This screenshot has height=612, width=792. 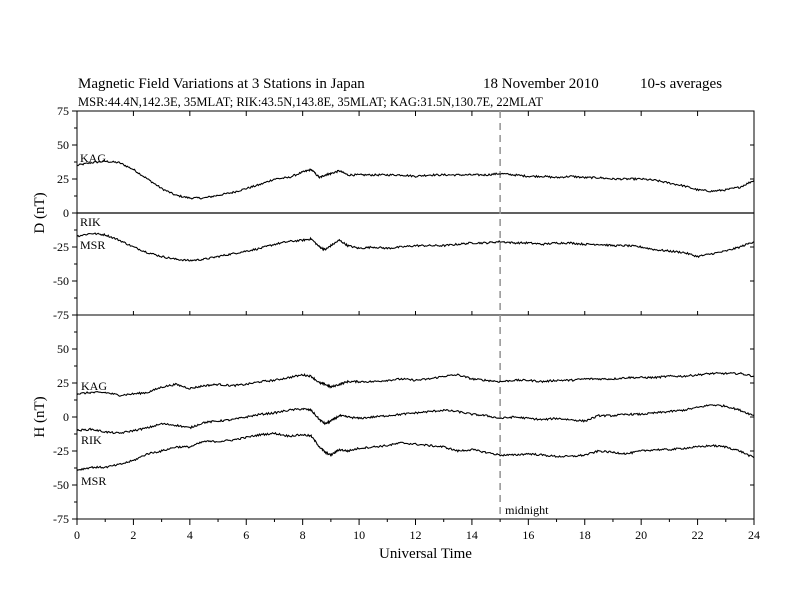 I want to click on y-tick-label-h: -25, so click(x=61, y=451).